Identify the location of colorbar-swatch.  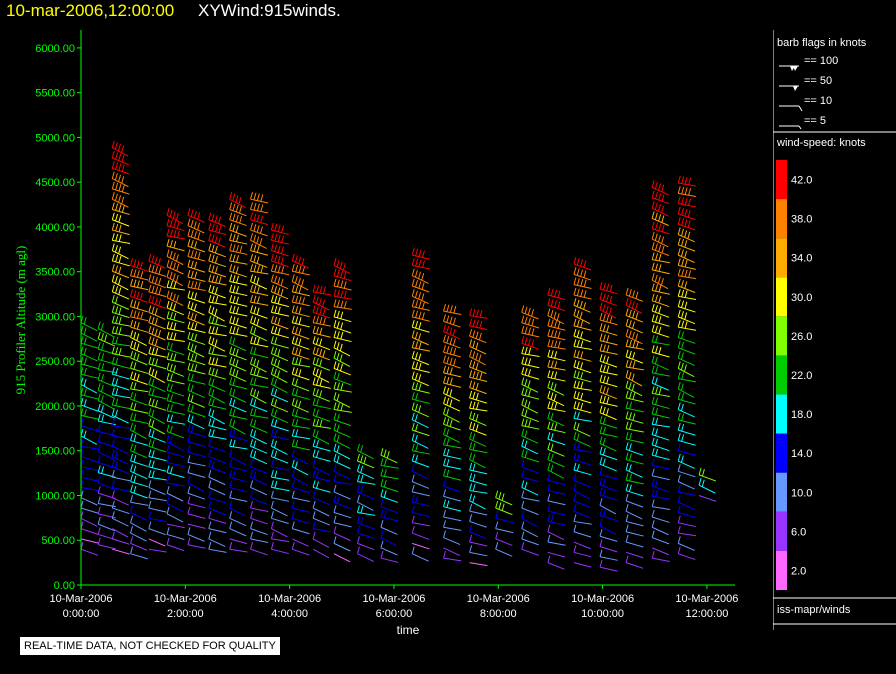
(781, 180).